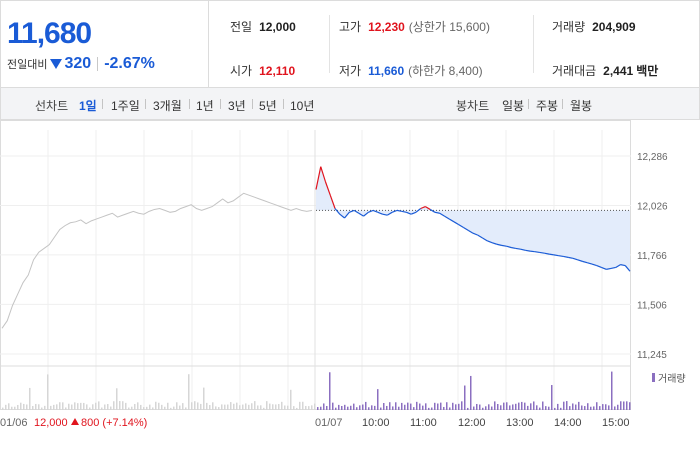  I want to click on stat-low: 저가 11,660 (하한가 8,400), so click(411, 70).